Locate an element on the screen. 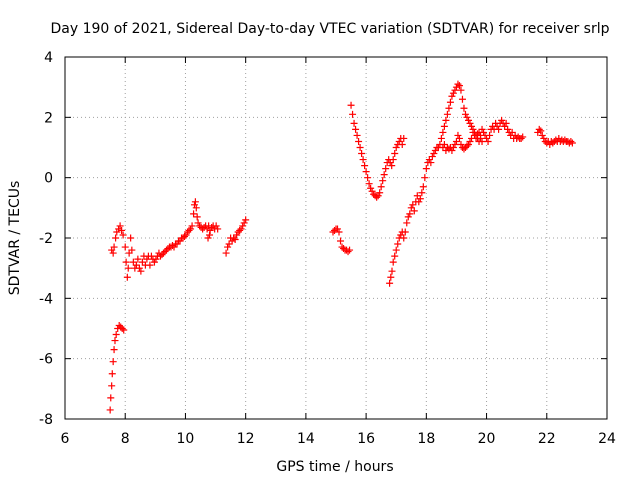  x-tick-label: 12 is located at coordinates (246, 439).